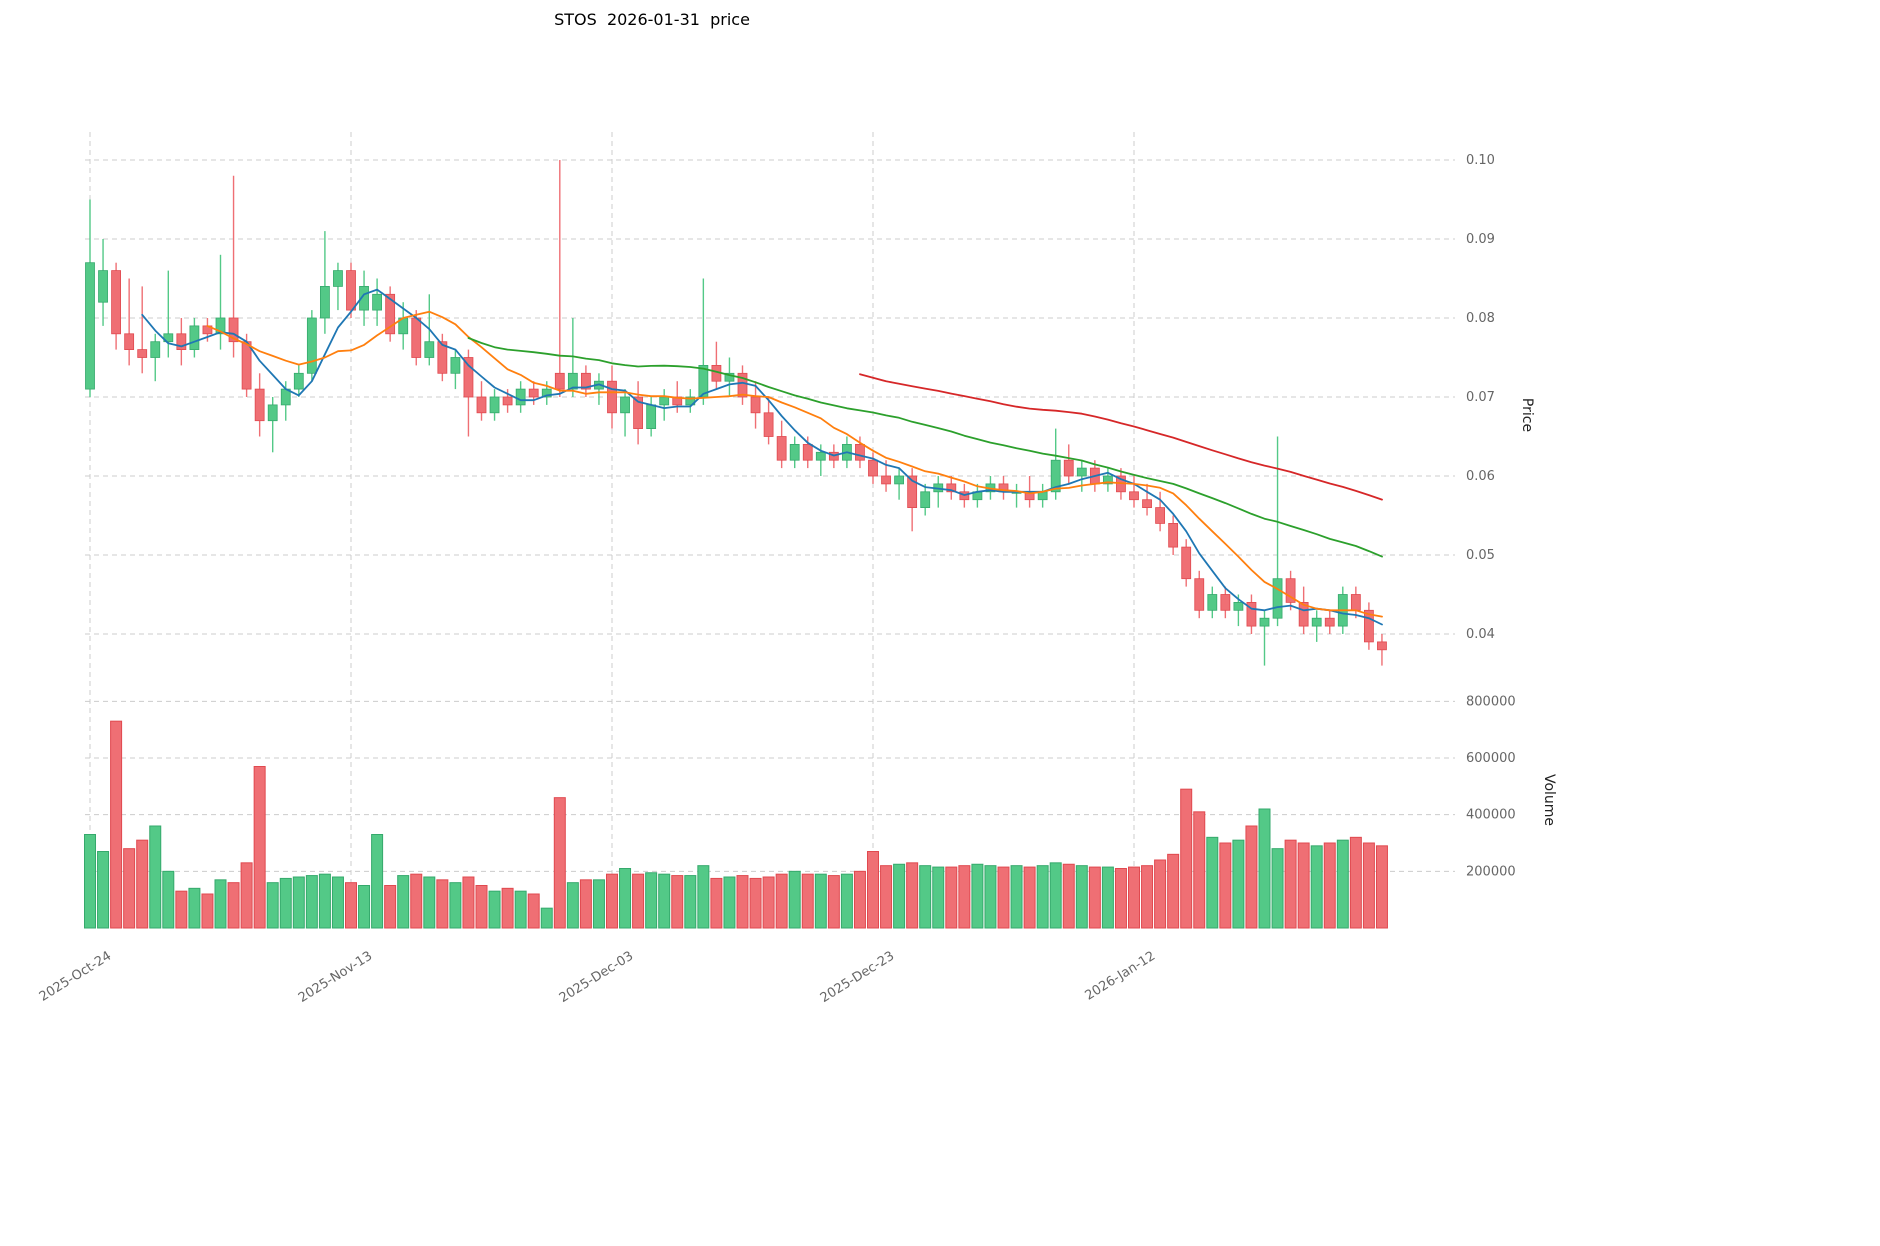 This screenshot has width=1880, height=1246. What do you see at coordinates (1491, 758) in the screenshot?
I see `volume-tick-label: 600000` at bounding box center [1491, 758].